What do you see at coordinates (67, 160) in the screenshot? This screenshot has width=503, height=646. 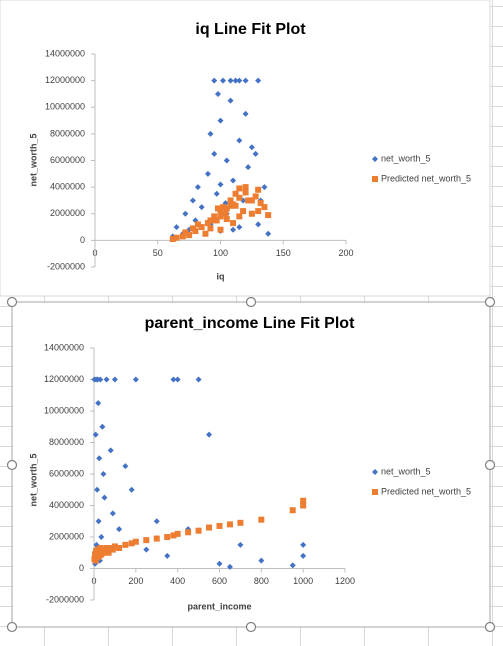 I see `y-tick-label: 6000000` at bounding box center [67, 160].